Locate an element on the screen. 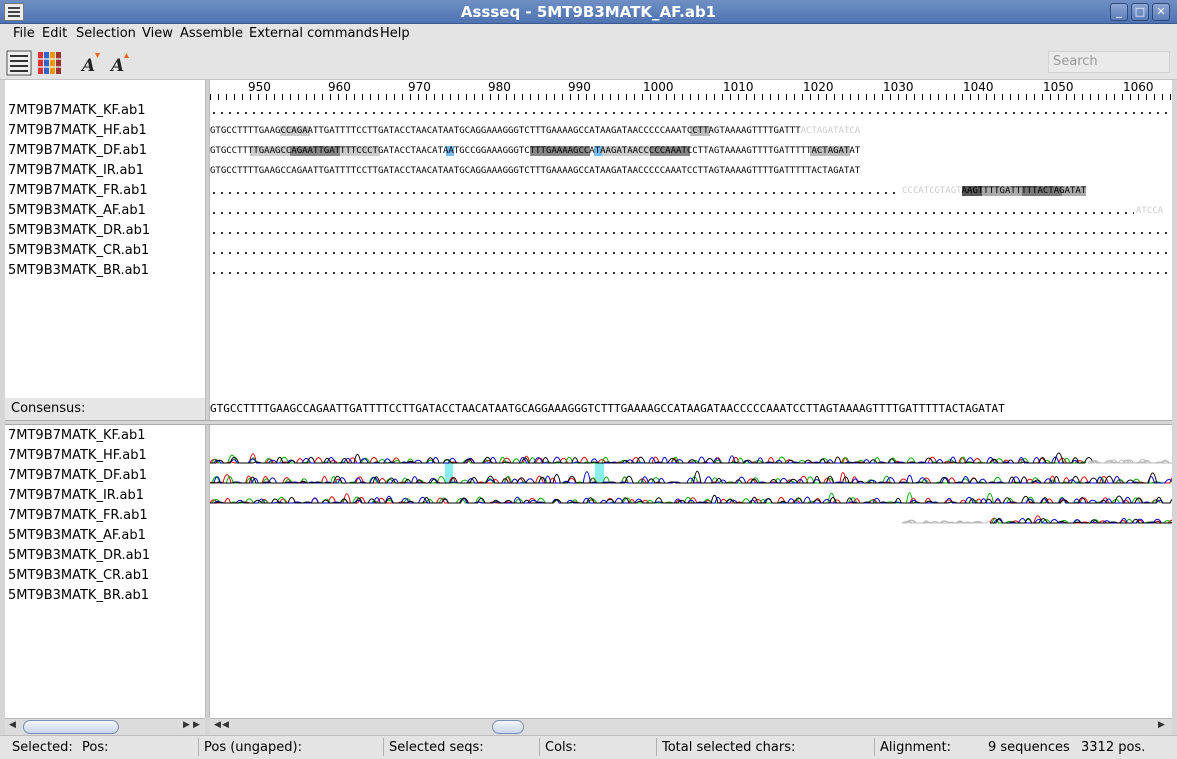 Image resolution: width=1177 pixels, height=759 pixels. maximize-button: □ is located at coordinates (1140, 12).